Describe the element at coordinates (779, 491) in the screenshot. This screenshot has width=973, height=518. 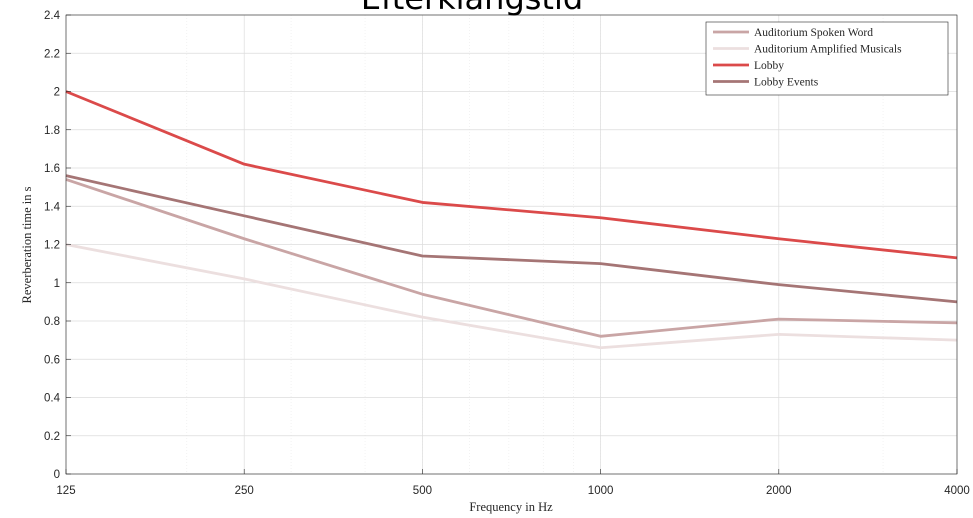
I see `x-tick-label: 2000` at that location.